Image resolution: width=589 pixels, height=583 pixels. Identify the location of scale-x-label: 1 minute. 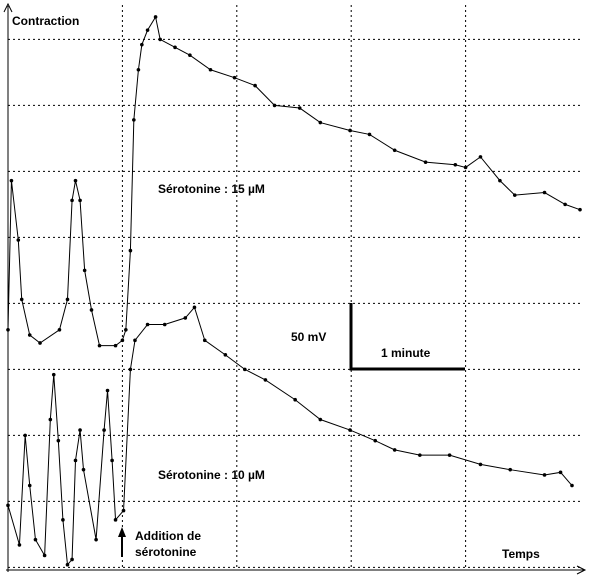
(406, 353).